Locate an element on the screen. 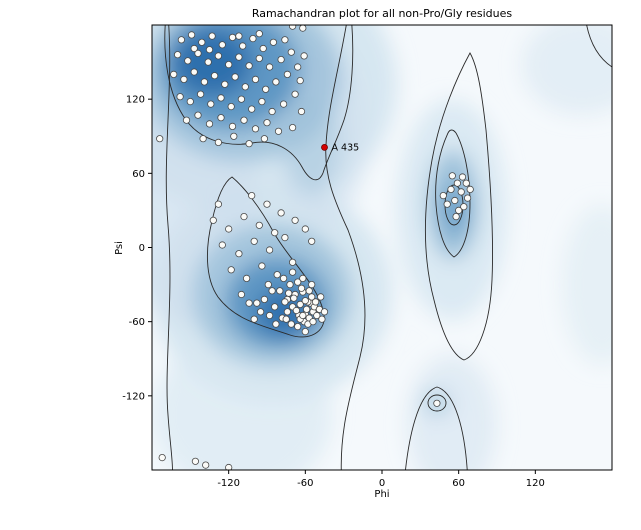  y-tick-label: 120 is located at coordinates (135, 100).